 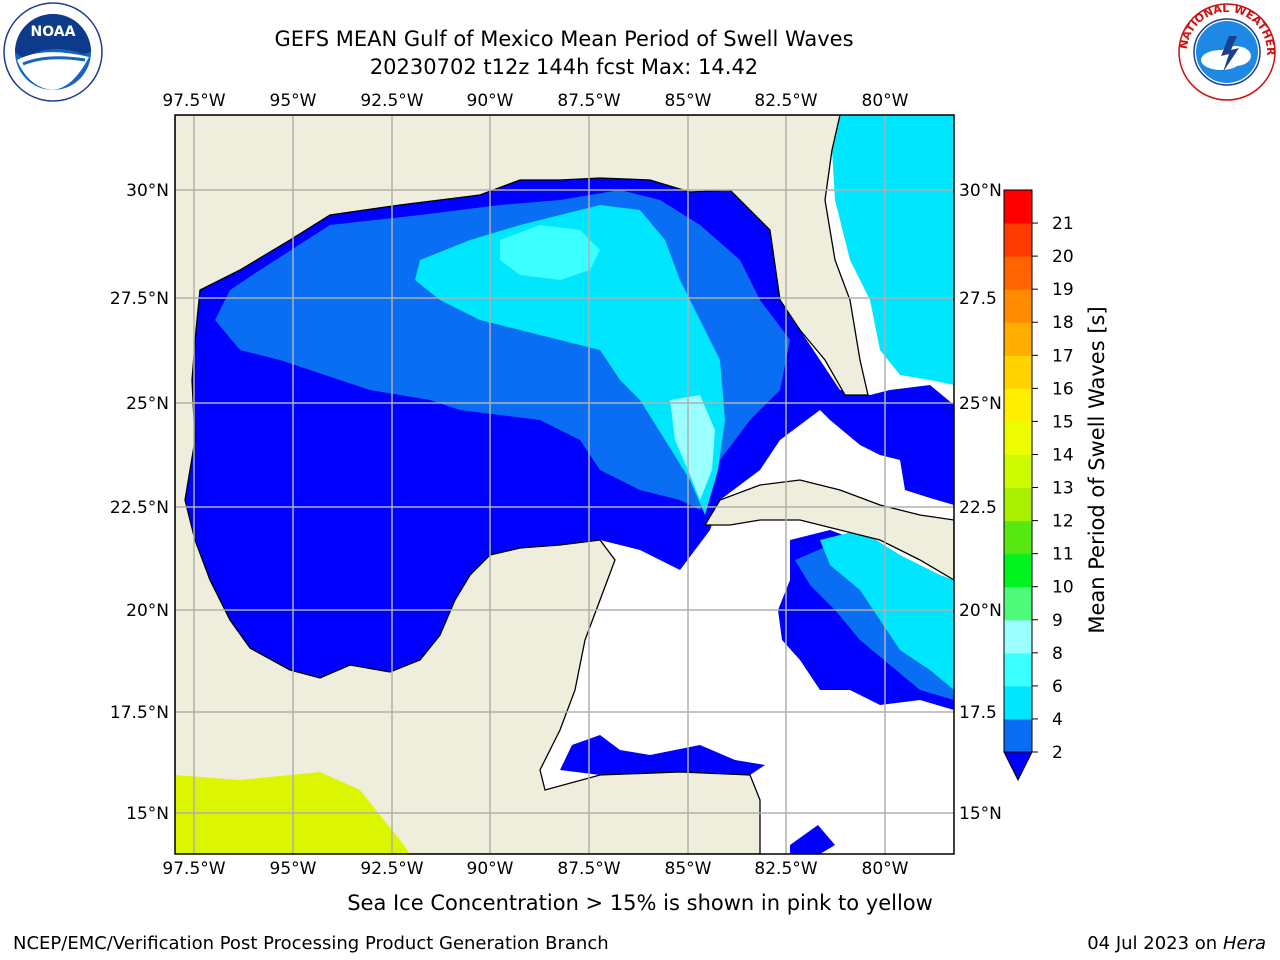 I want to click on colorbar-tick-label: 8, so click(x=1057, y=654).